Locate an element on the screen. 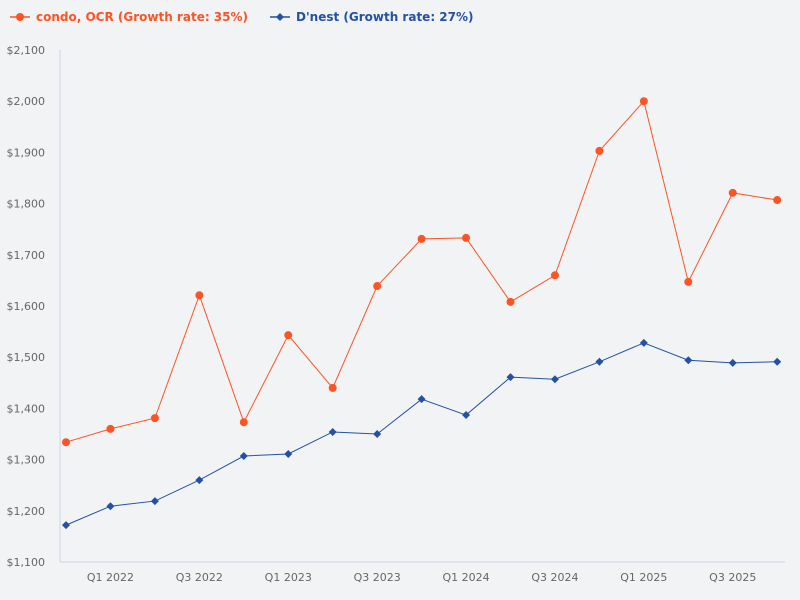  y-tick-label: $1,800 is located at coordinates (26, 204).